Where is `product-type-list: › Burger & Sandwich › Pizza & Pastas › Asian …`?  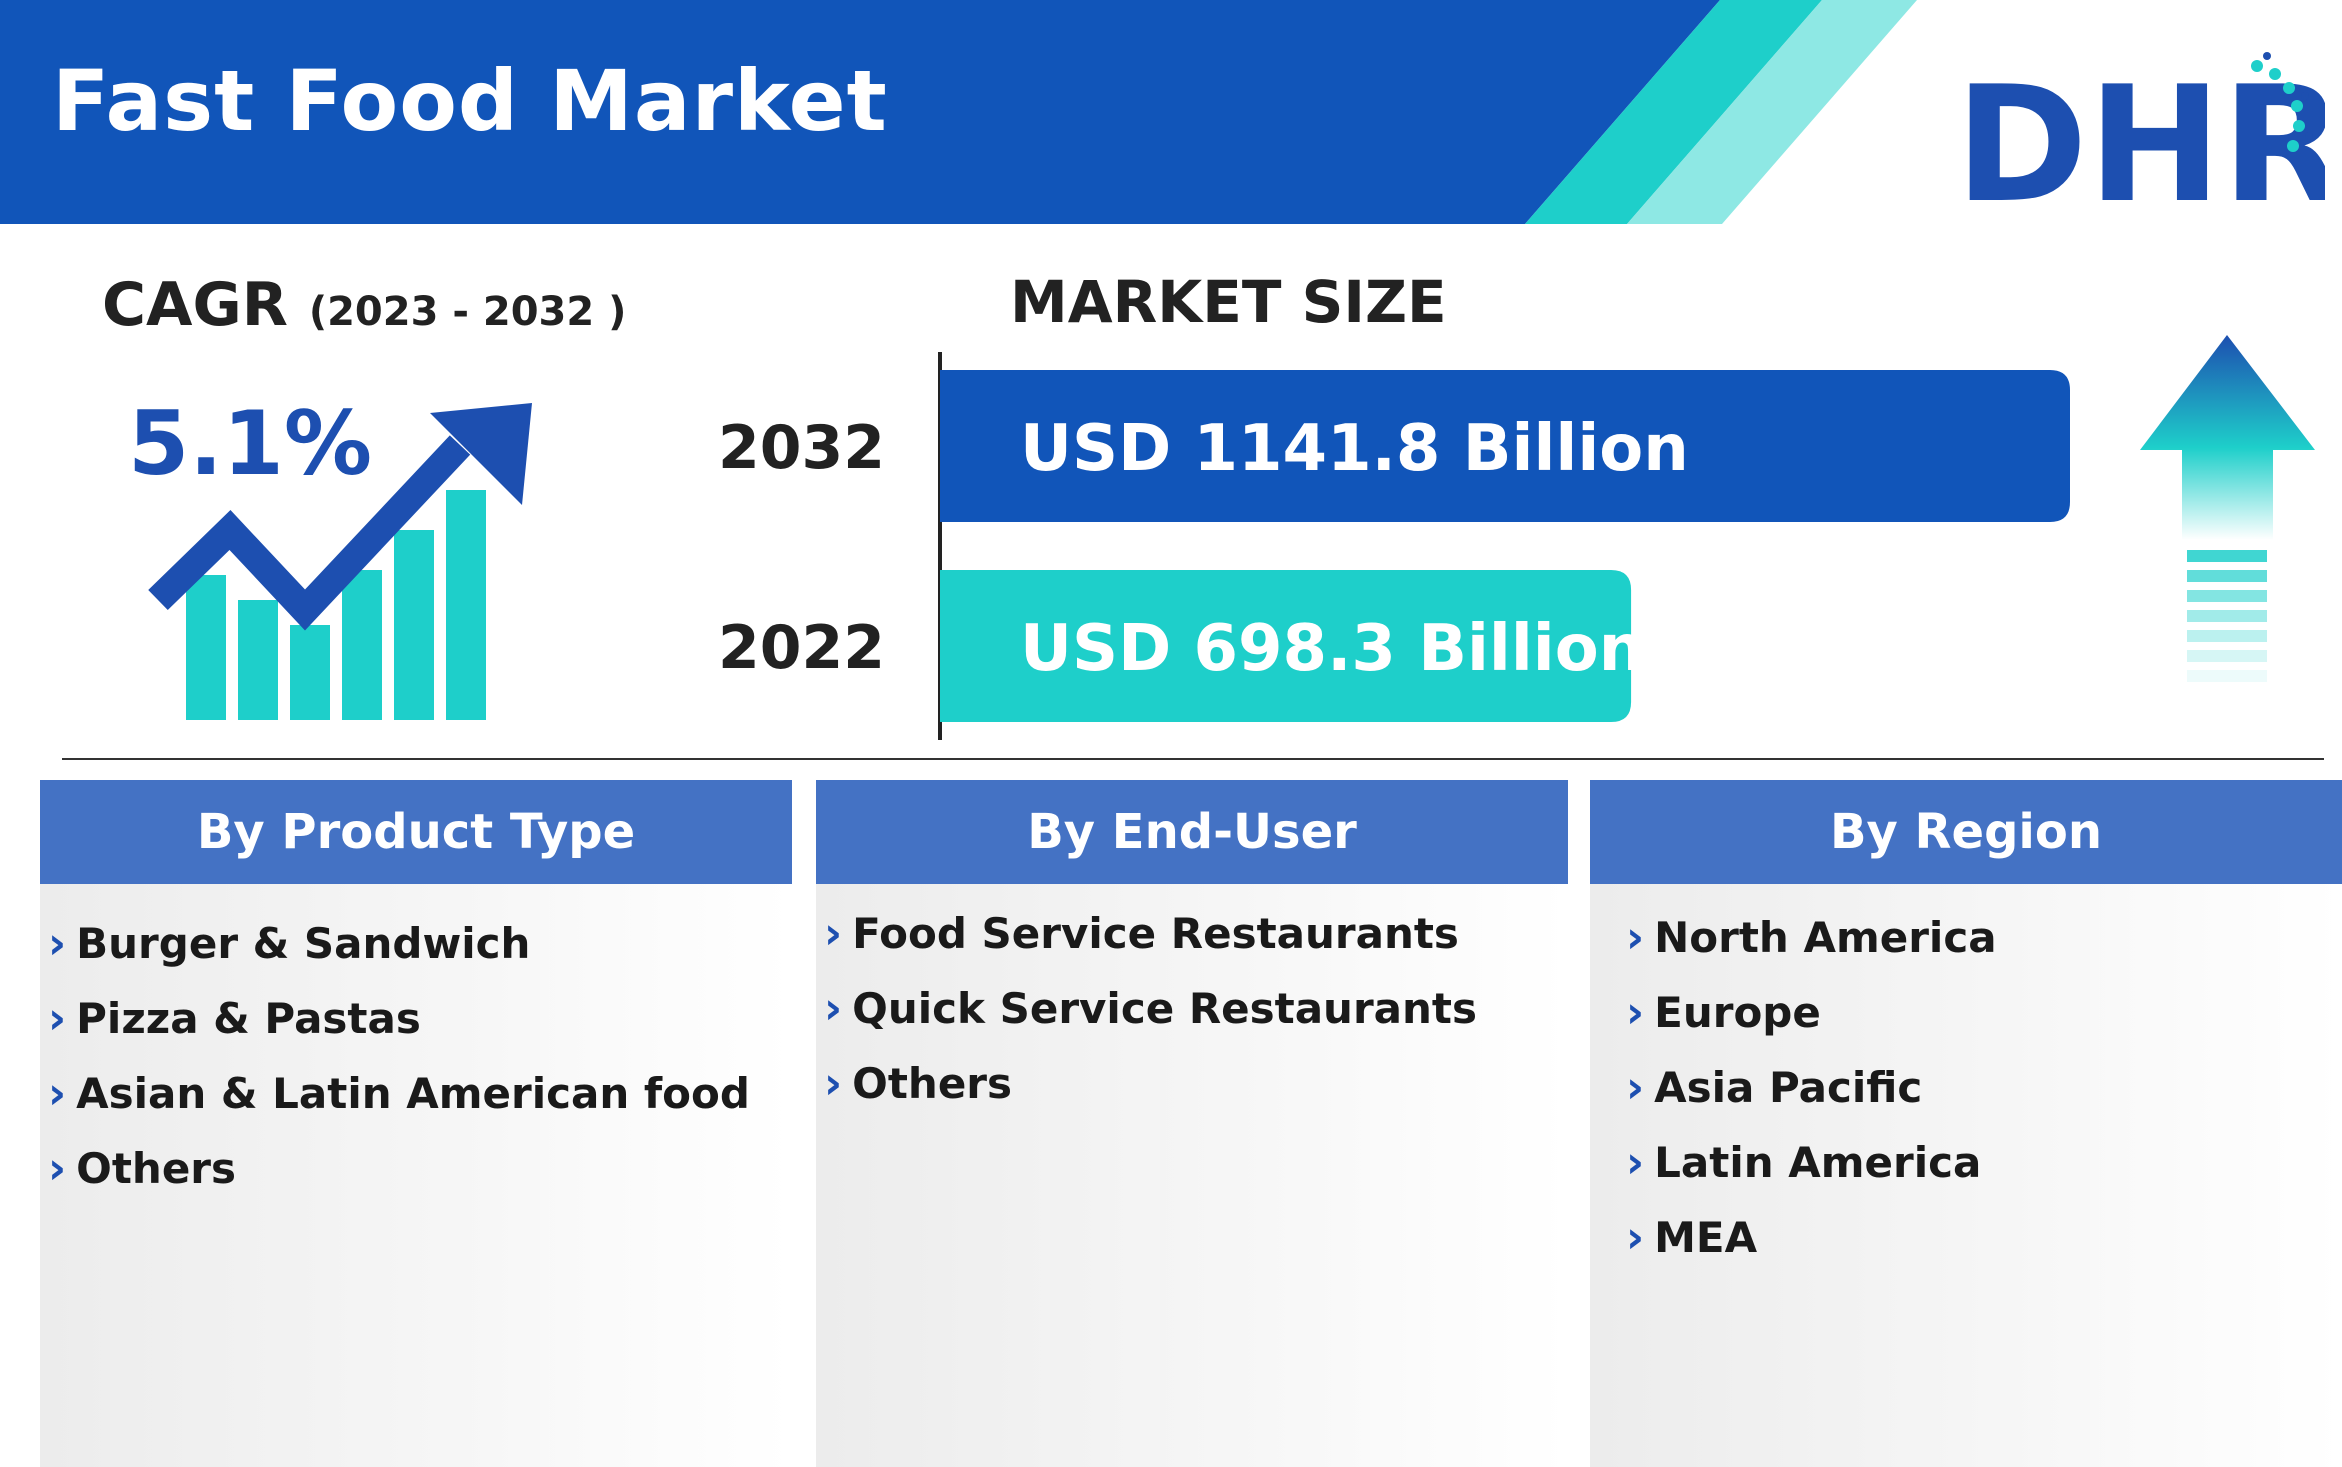 product-type-list: › Burger & Sandwich › Pizza & Pastas › Asian … is located at coordinates (416, 1045).